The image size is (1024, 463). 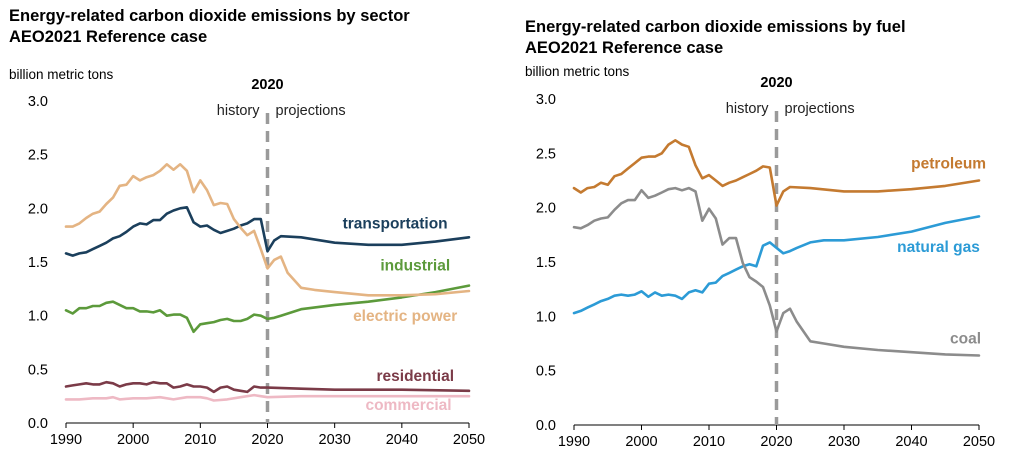 I want to click on series-label-coal: coal, so click(x=965, y=339).